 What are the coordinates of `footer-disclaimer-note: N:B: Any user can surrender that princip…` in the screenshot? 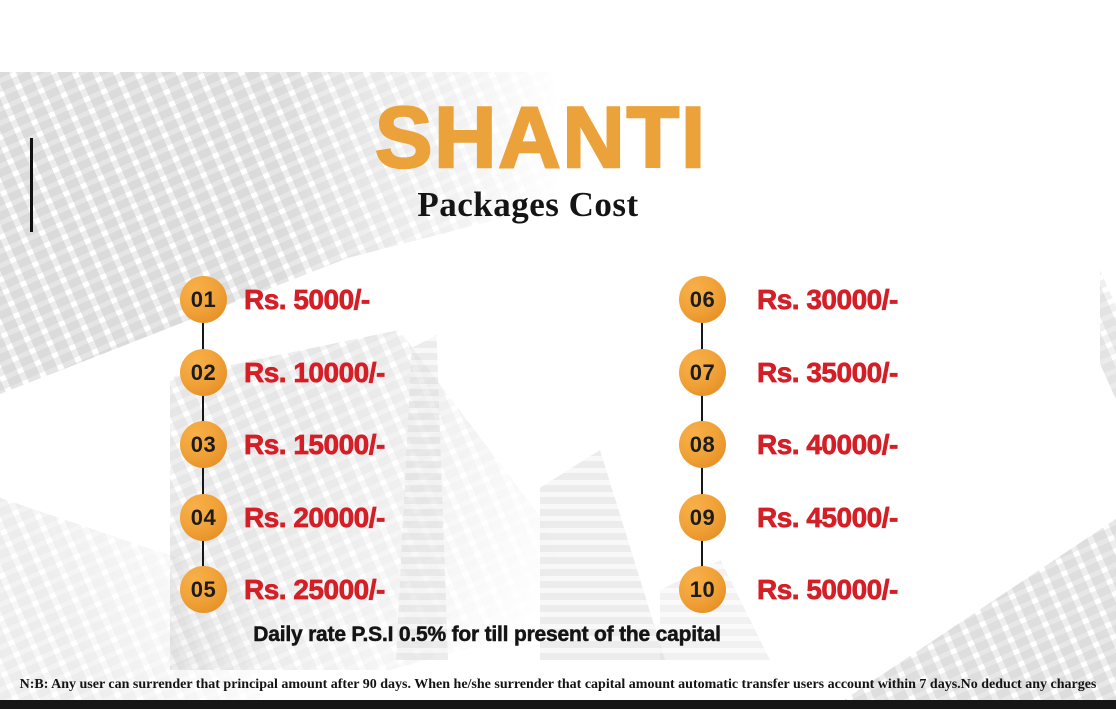 It's located at (558, 684).